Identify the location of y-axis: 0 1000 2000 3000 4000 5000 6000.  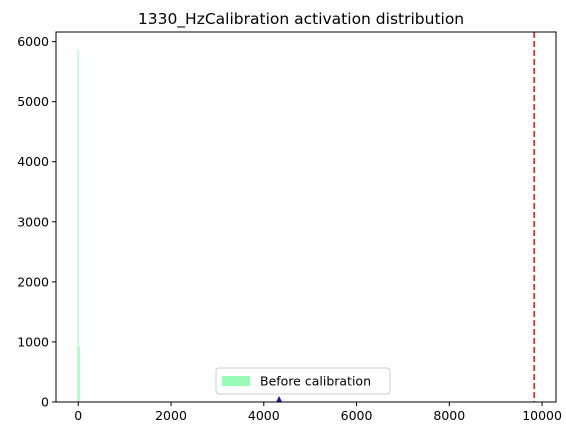
(36, 222).